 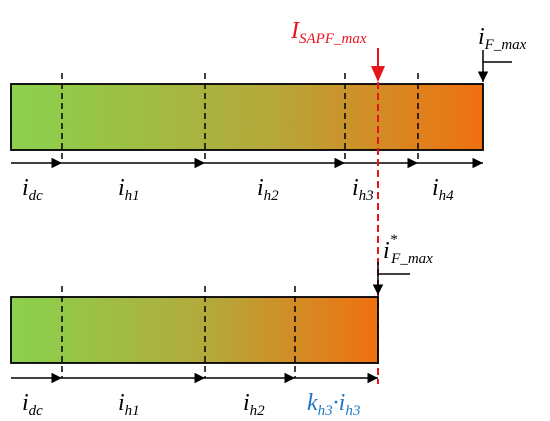 I want to click on bottom-label-h1: ih1, so click(x=129, y=404).